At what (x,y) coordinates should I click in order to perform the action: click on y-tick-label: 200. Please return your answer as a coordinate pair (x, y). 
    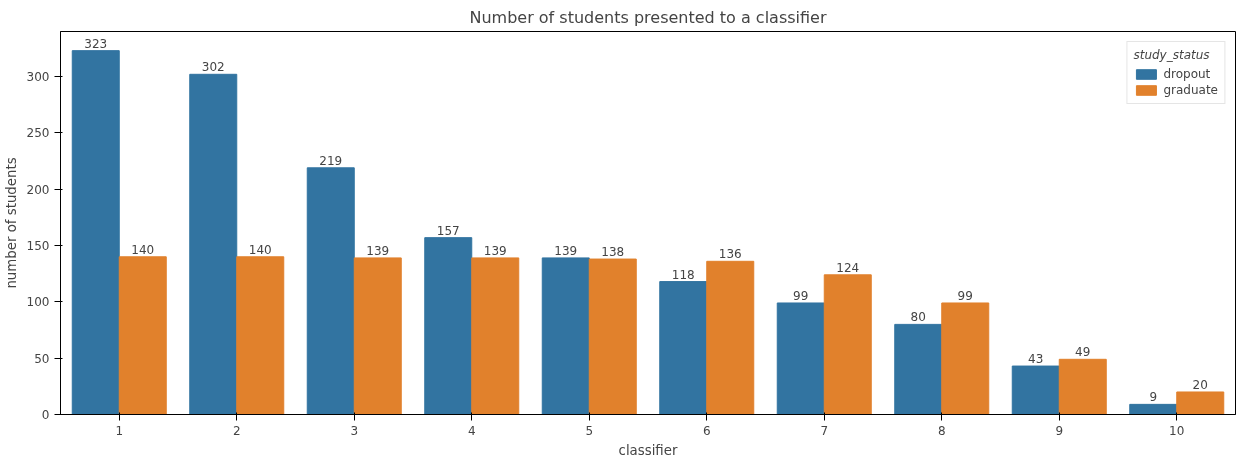
    Looking at the image, I should click on (38, 189).